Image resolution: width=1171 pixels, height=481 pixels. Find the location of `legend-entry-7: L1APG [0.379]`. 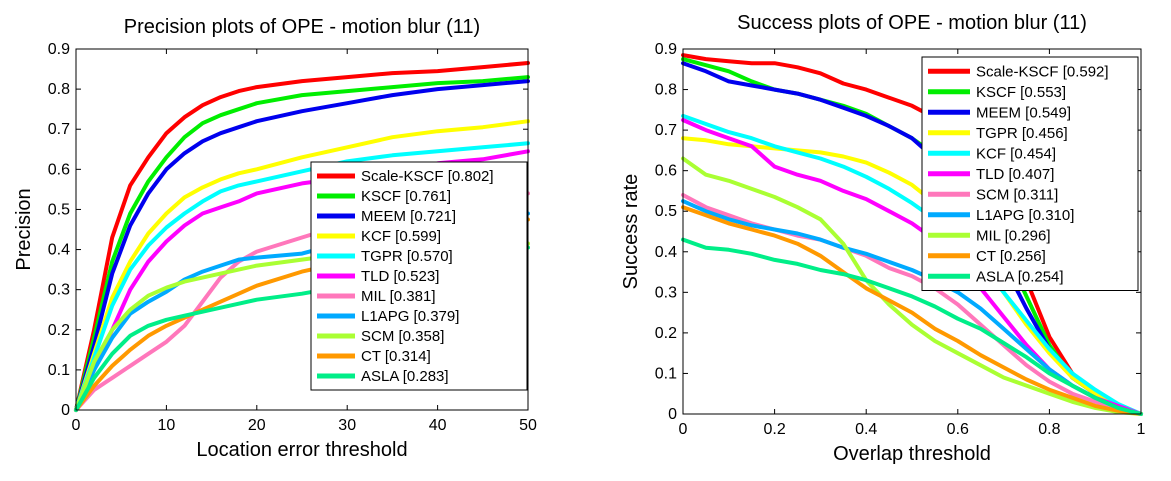

legend-entry-7: L1APG [0.379] is located at coordinates (410, 316).